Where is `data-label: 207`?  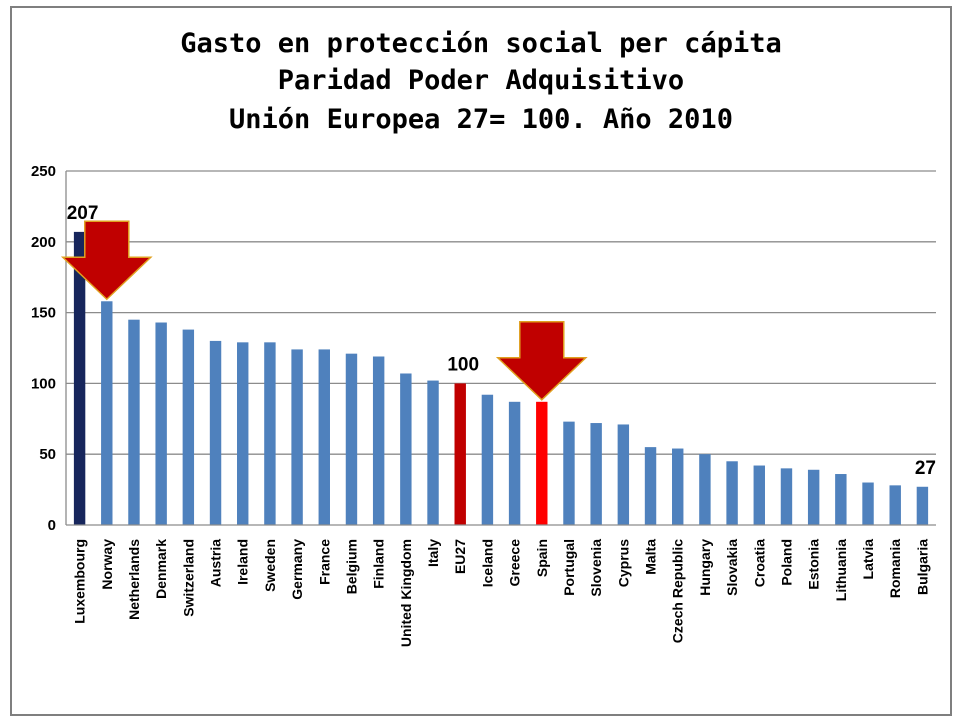
data-label: 207 is located at coordinates (83, 213).